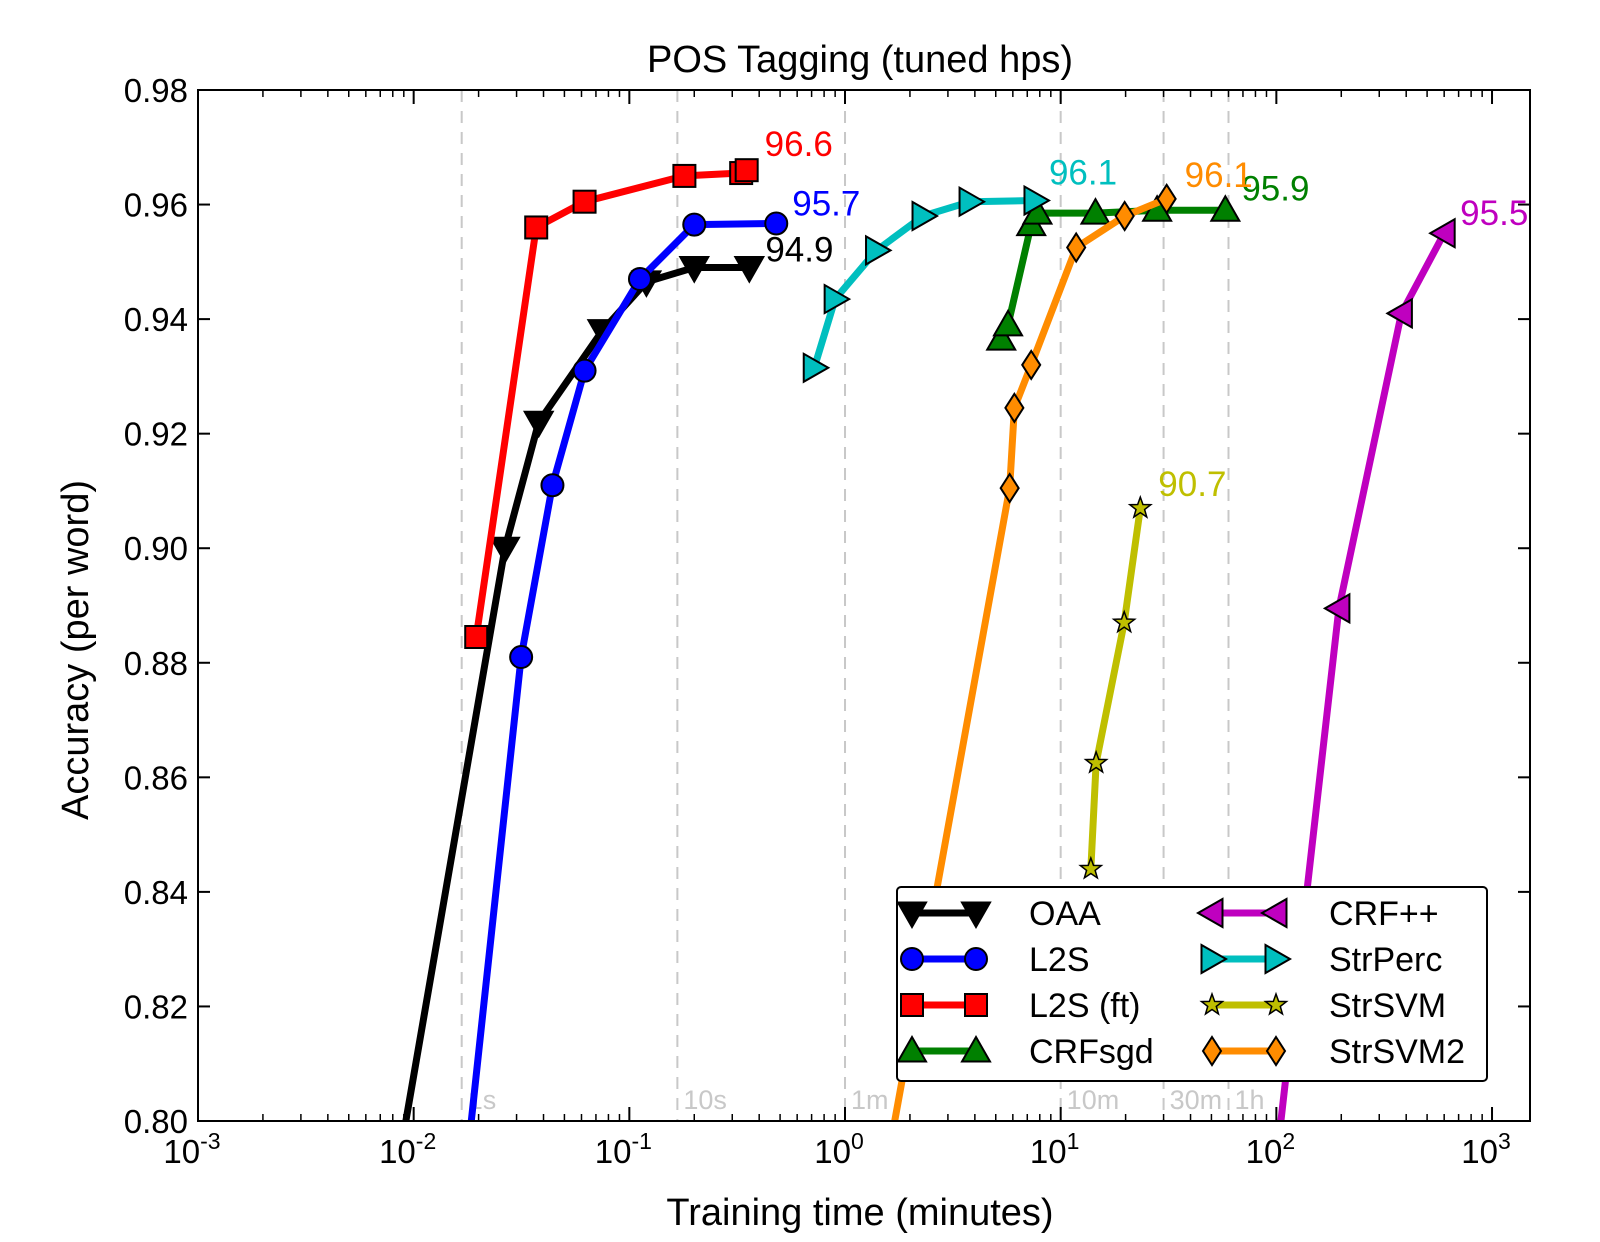 The image size is (1600, 1242). What do you see at coordinates (156, 205) in the screenshot?
I see `y-tick-label: 0.96` at bounding box center [156, 205].